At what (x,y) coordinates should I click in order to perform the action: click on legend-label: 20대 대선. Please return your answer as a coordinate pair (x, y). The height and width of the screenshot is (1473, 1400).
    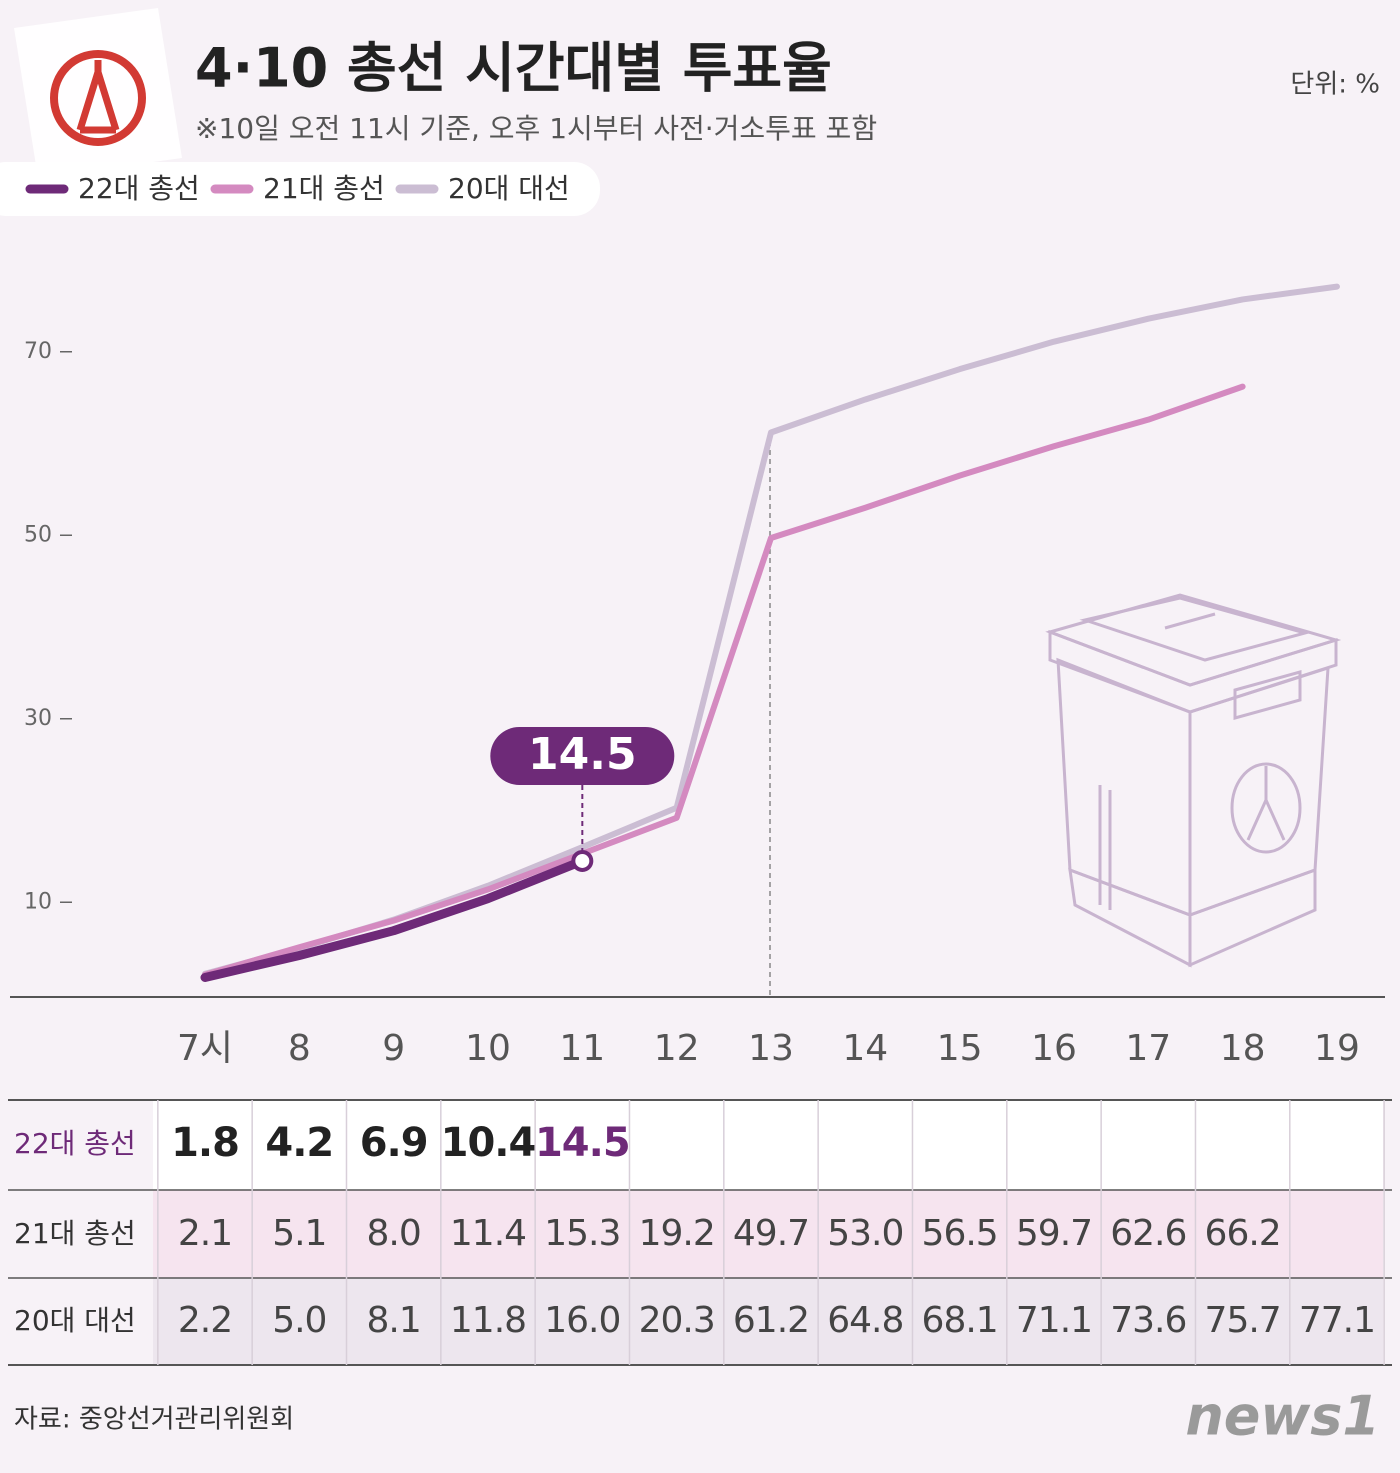
    Looking at the image, I should click on (509, 188).